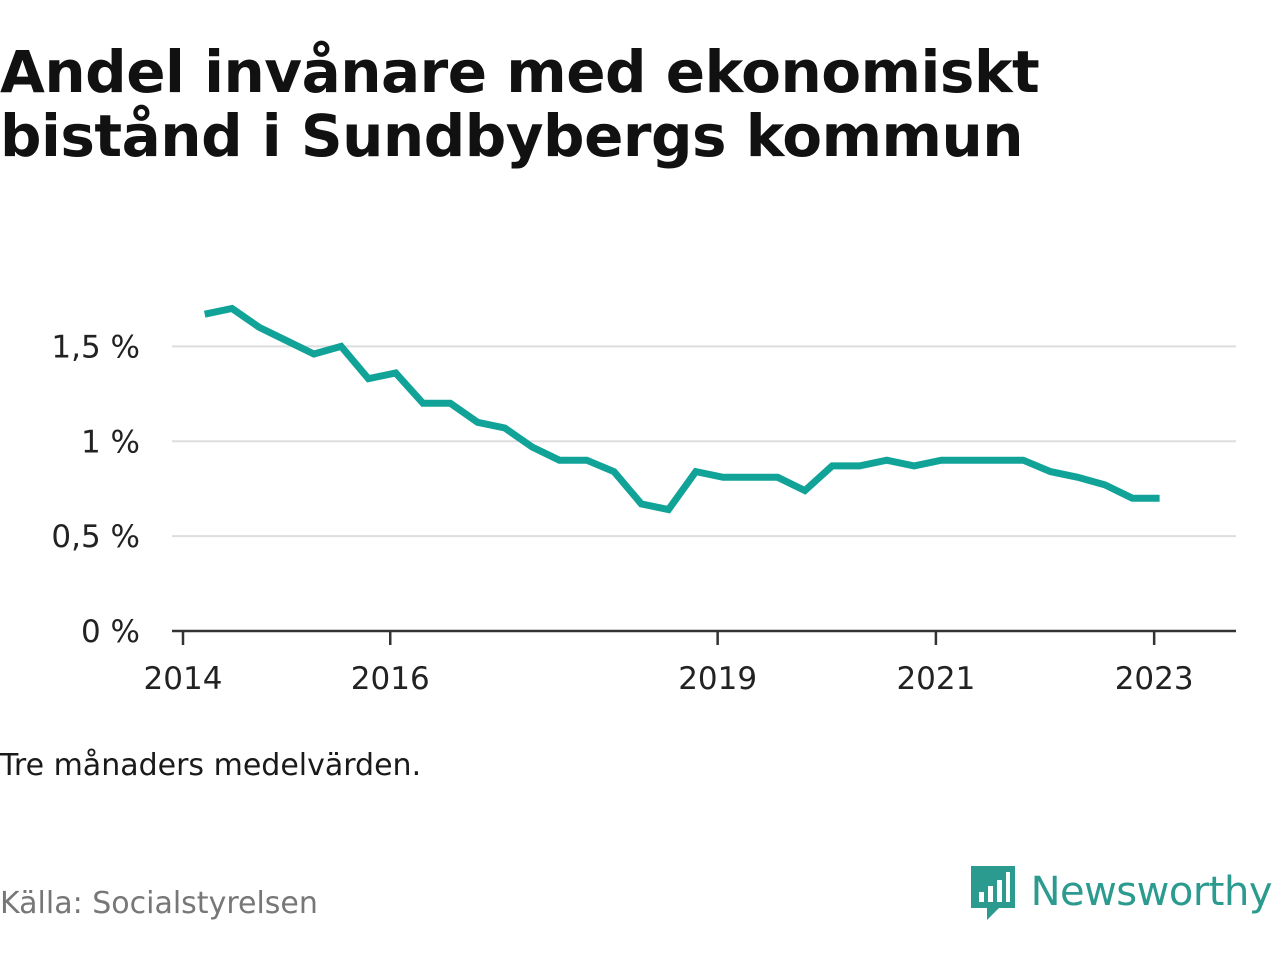 Image resolution: width=1280 pixels, height=960 pixels. I want to click on y-tick-label-0: 0 %, so click(110, 632).